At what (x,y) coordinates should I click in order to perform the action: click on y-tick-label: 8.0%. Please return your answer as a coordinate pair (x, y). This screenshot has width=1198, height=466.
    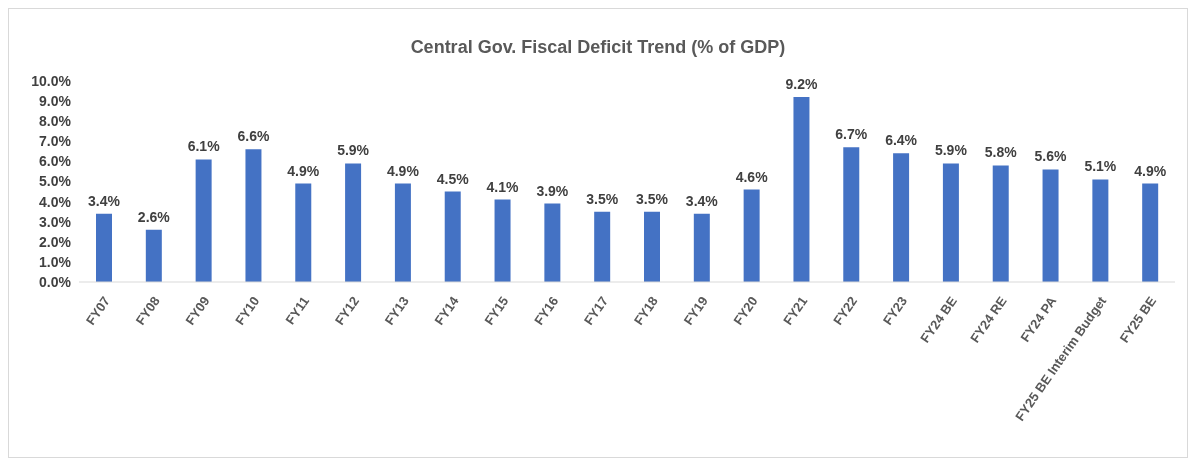
    Looking at the image, I should click on (55, 121).